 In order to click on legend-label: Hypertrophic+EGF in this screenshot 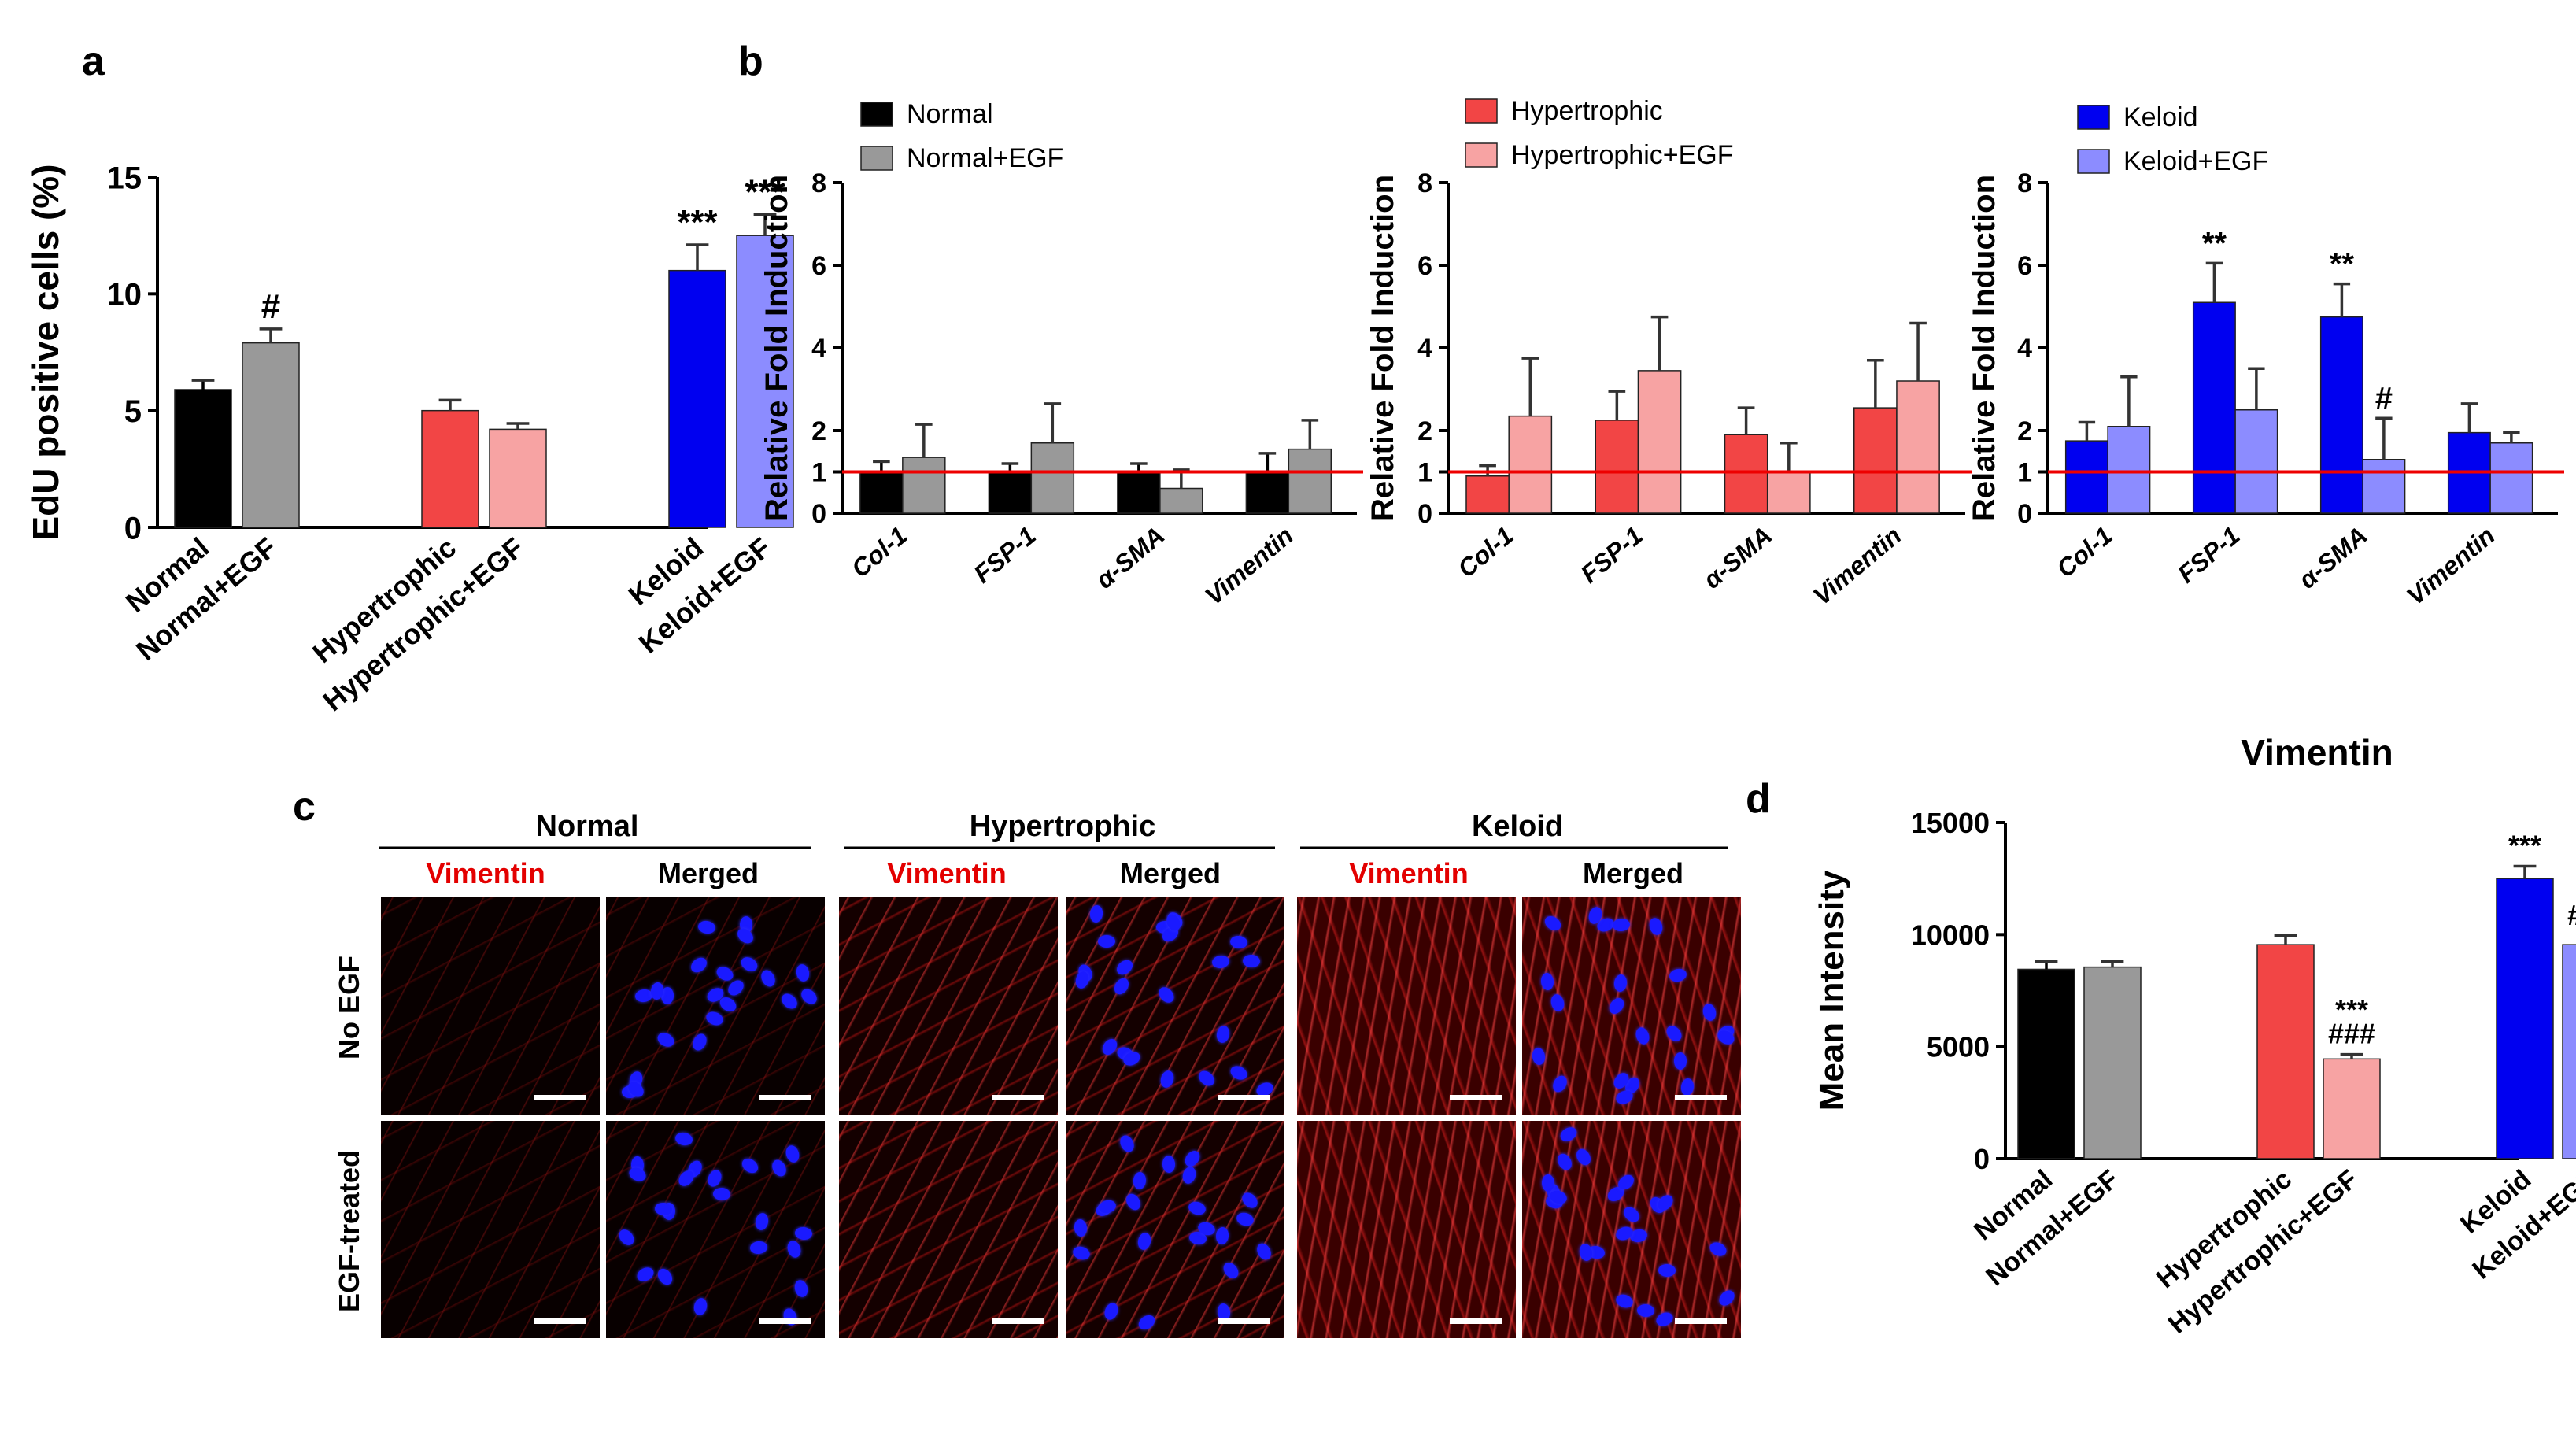, I will do `click(1622, 155)`.